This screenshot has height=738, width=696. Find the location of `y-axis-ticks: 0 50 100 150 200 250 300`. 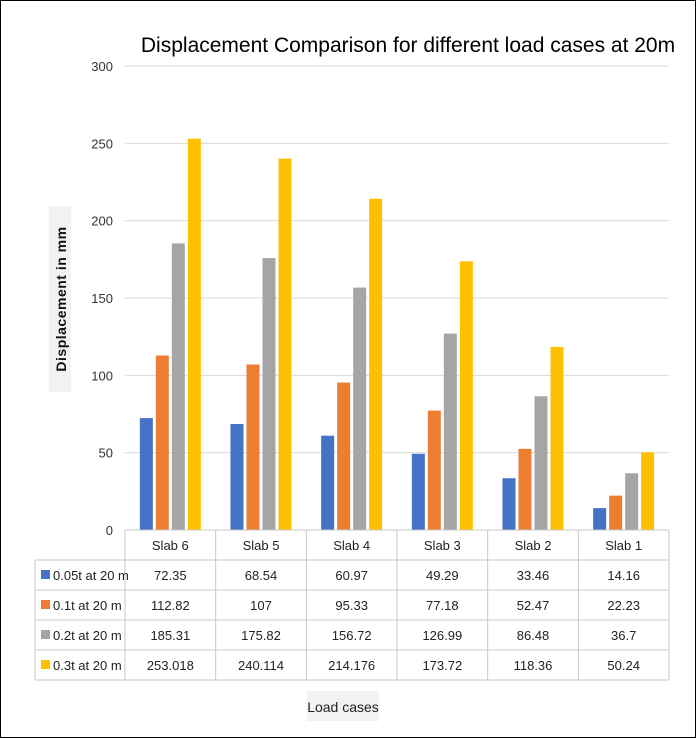

y-axis-ticks: 0 50 100 150 200 250 300 is located at coordinates (102, 298).